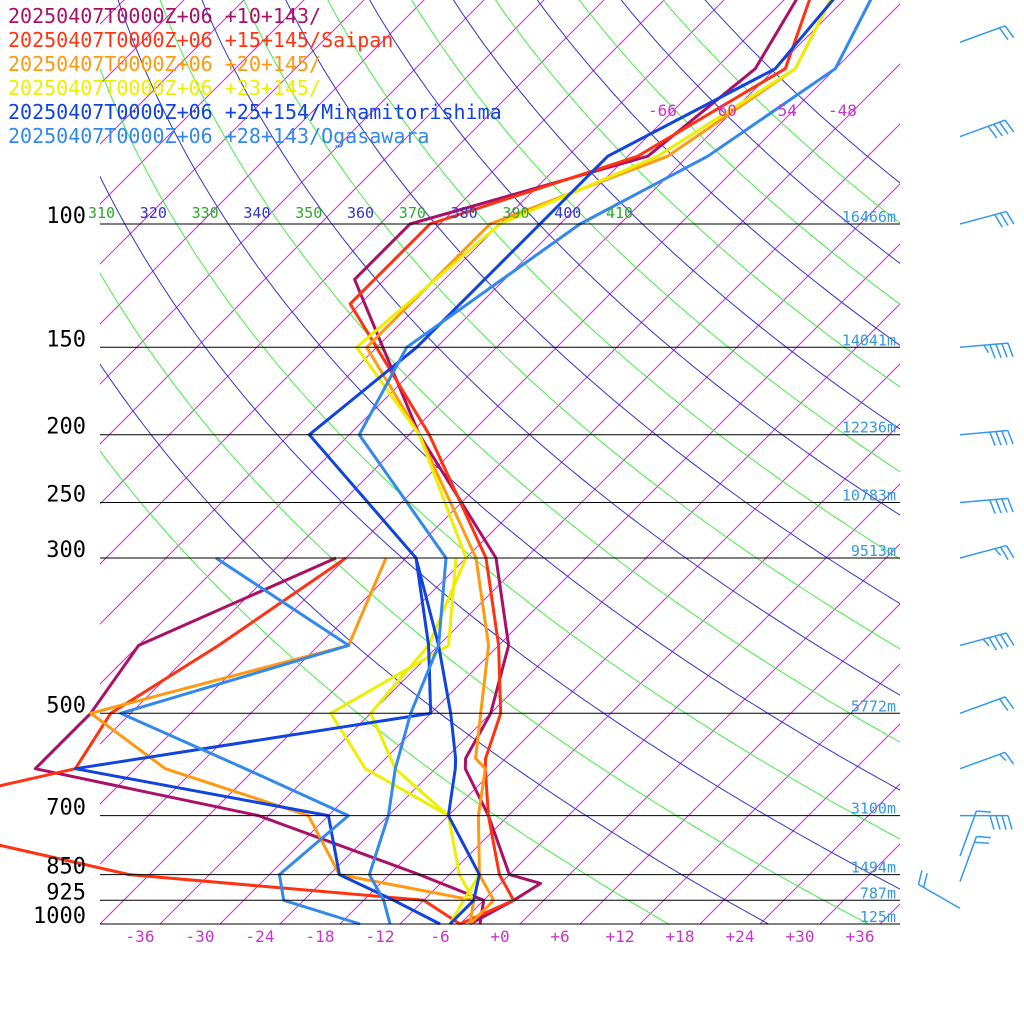 This screenshot has height=1024, width=1024. What do you see at coordinates (860, 936) in the screenshot?
I see `x-tick-label: +36` at bounding box center [860, 936].